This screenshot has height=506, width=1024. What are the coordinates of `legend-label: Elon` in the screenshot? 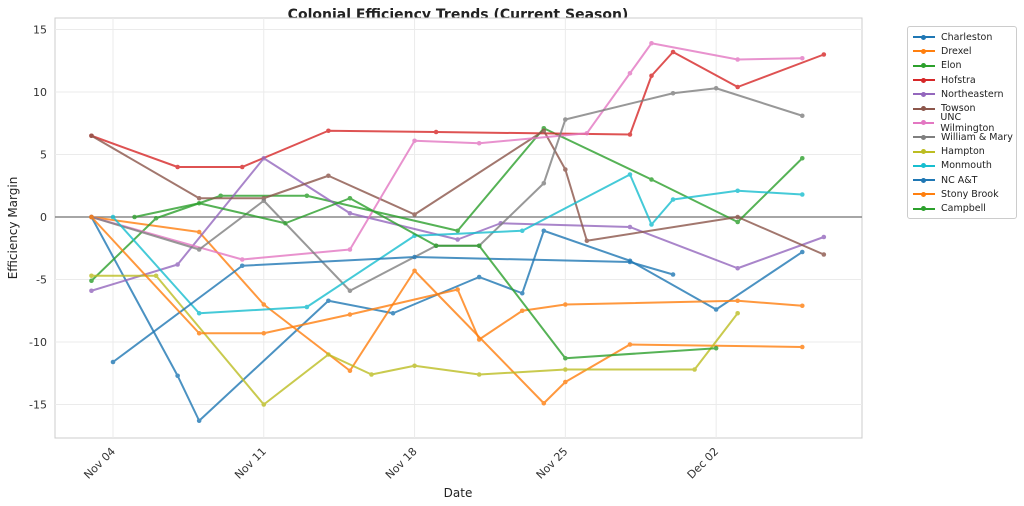 It's located at (951, 66).